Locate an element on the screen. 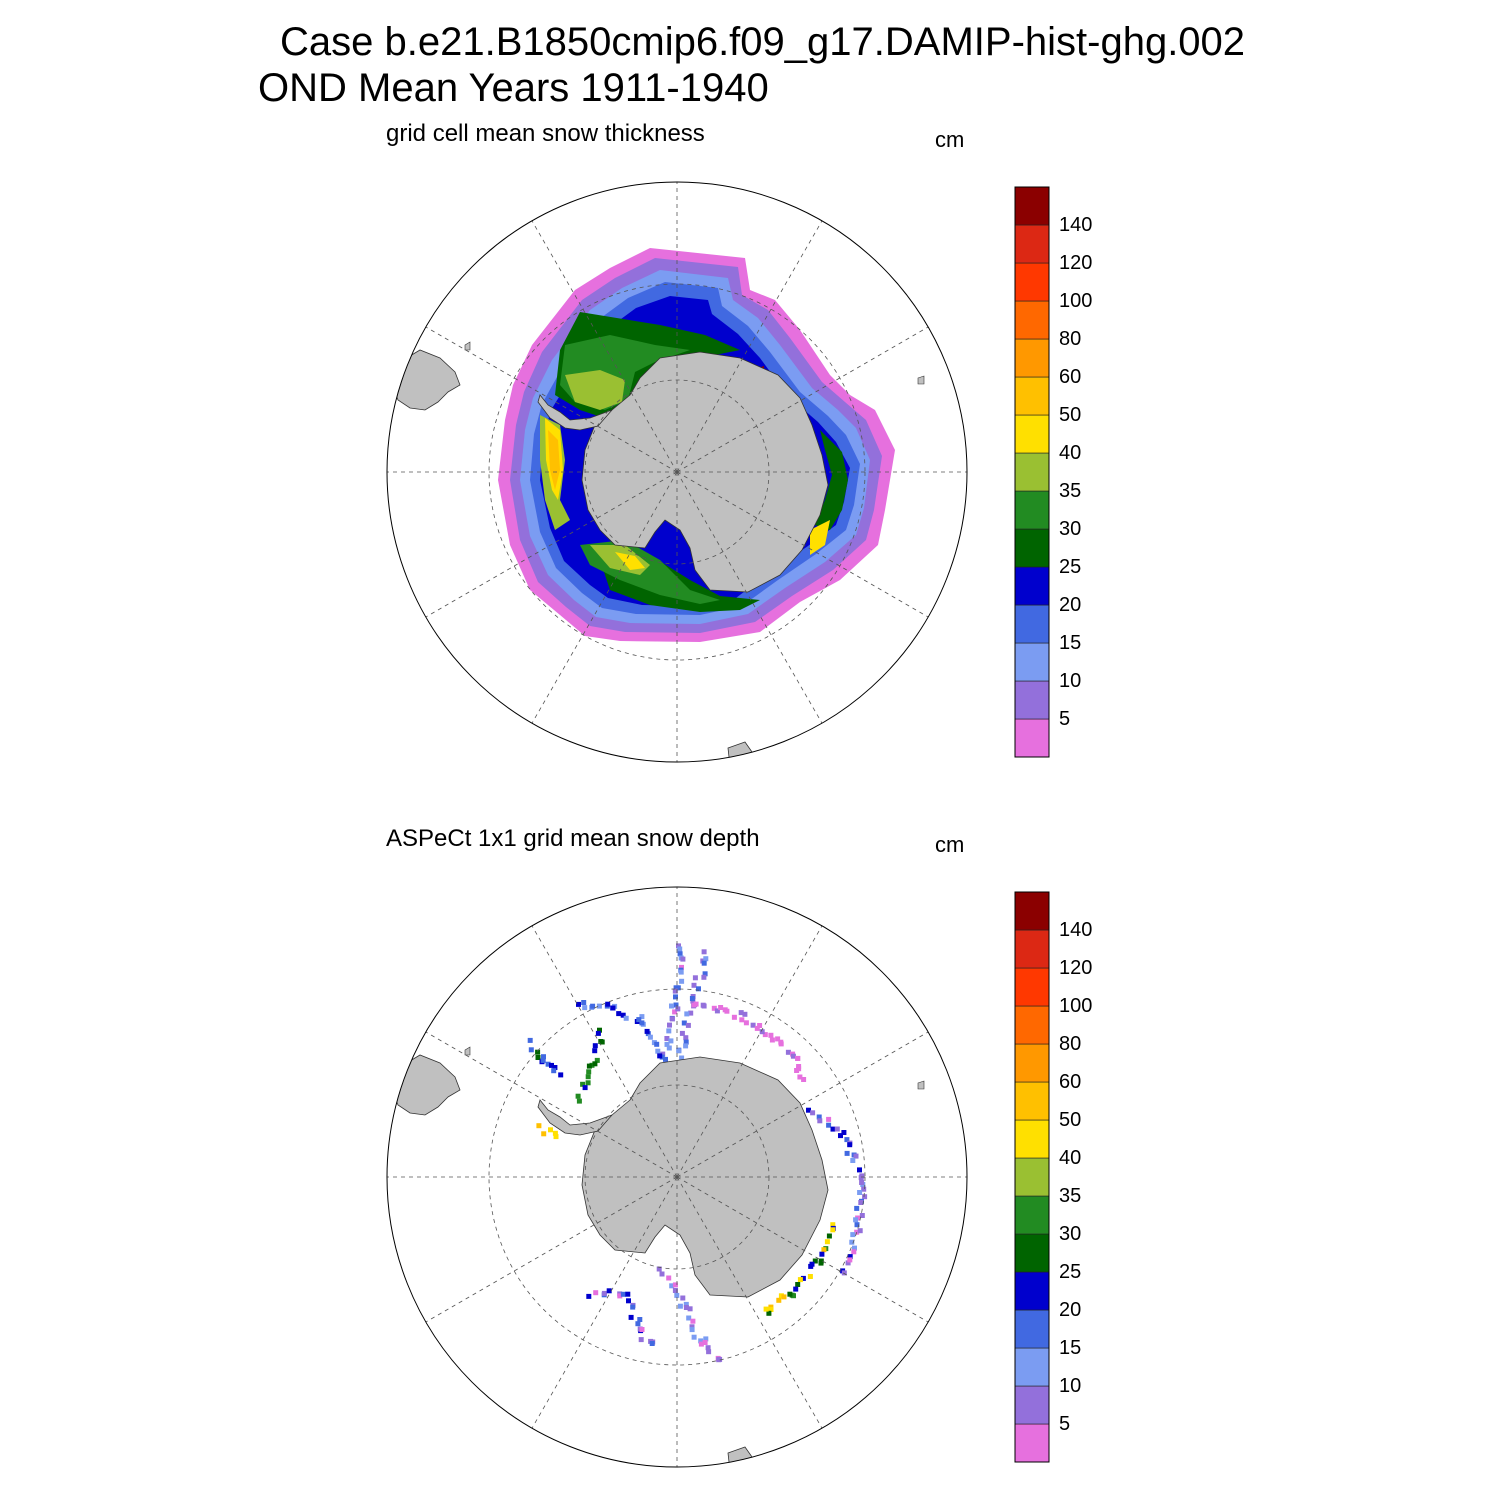 Image resolution: width=1500 pixels, height=1500 pixels. panel-units-model: cm is located at coordinates (950, 139).